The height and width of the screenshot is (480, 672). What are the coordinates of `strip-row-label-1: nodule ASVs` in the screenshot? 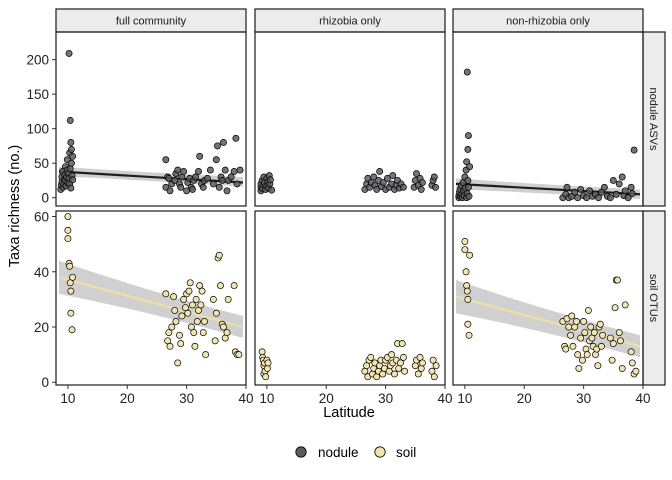 It's located at (653, 119).